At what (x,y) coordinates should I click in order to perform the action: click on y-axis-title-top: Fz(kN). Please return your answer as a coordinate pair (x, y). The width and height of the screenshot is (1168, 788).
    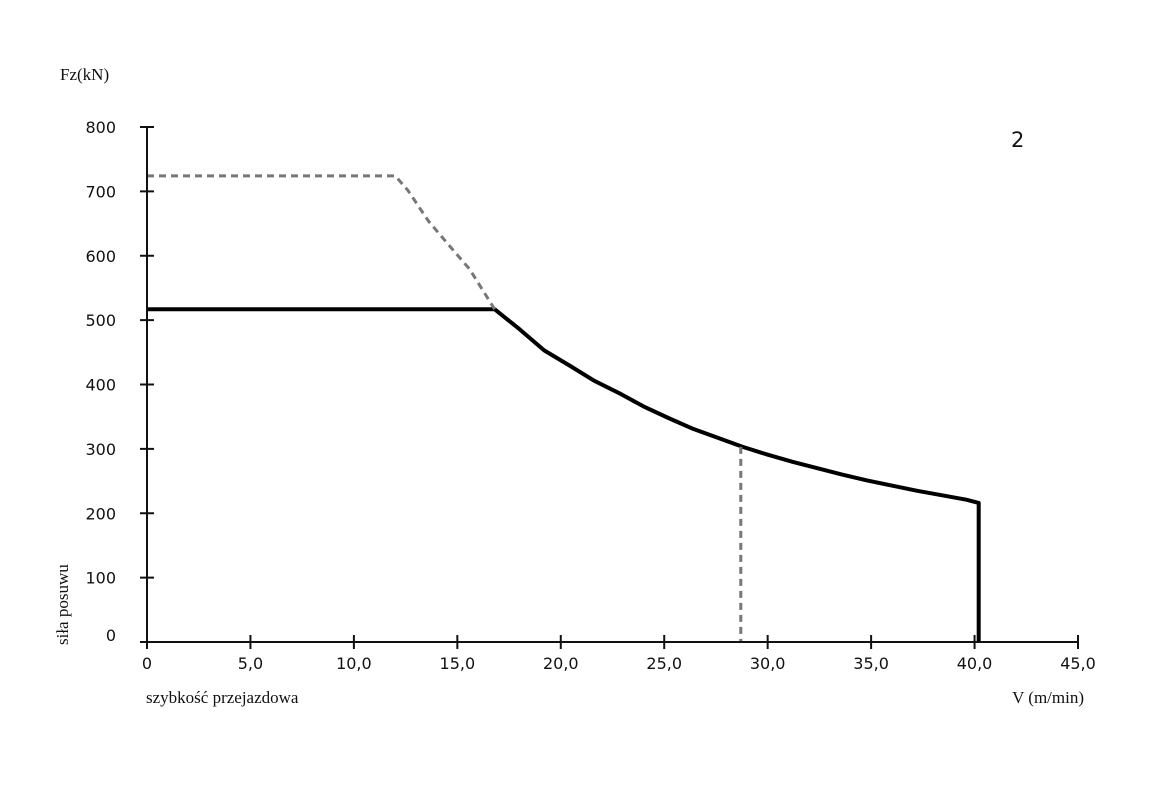
    Looking at the image, I should click on (84, 74).